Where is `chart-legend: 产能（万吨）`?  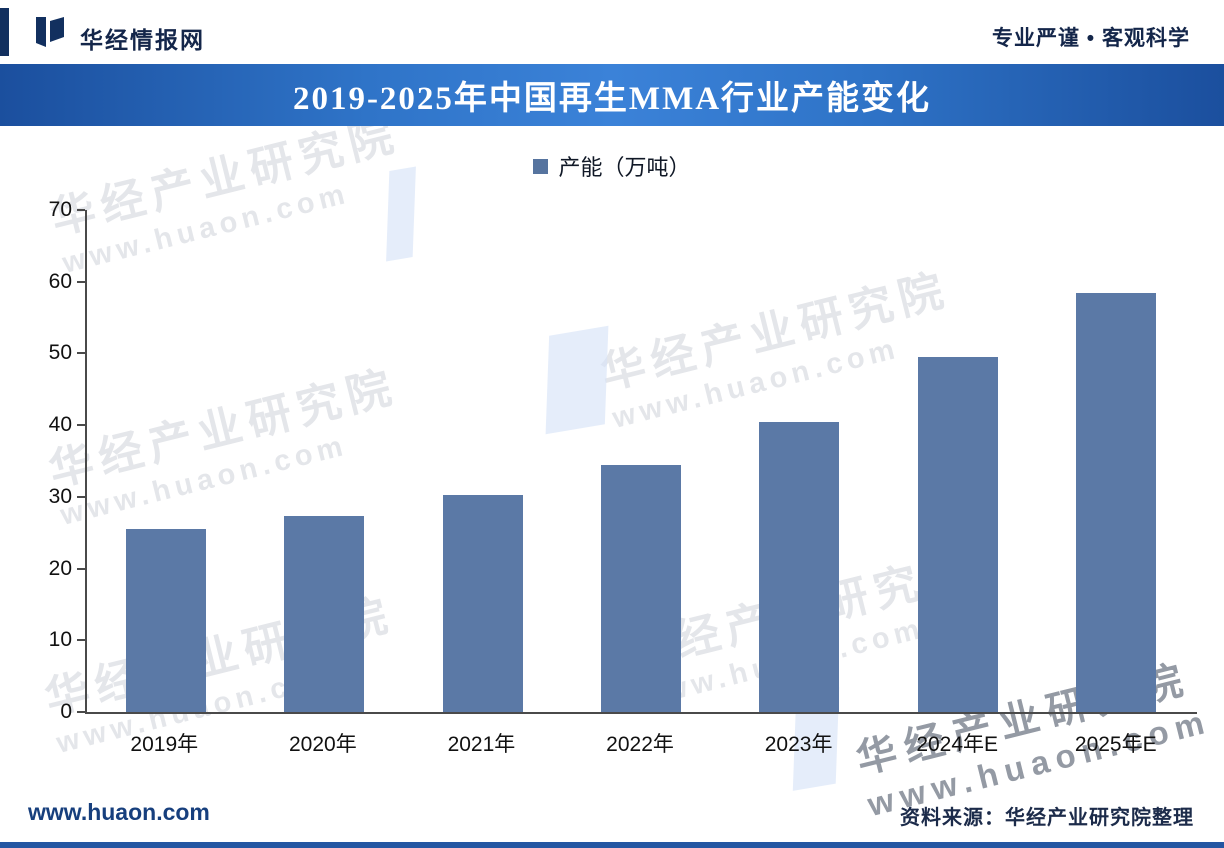
chart-legend: 产能（万吨） is located at coordinates (612, 166).